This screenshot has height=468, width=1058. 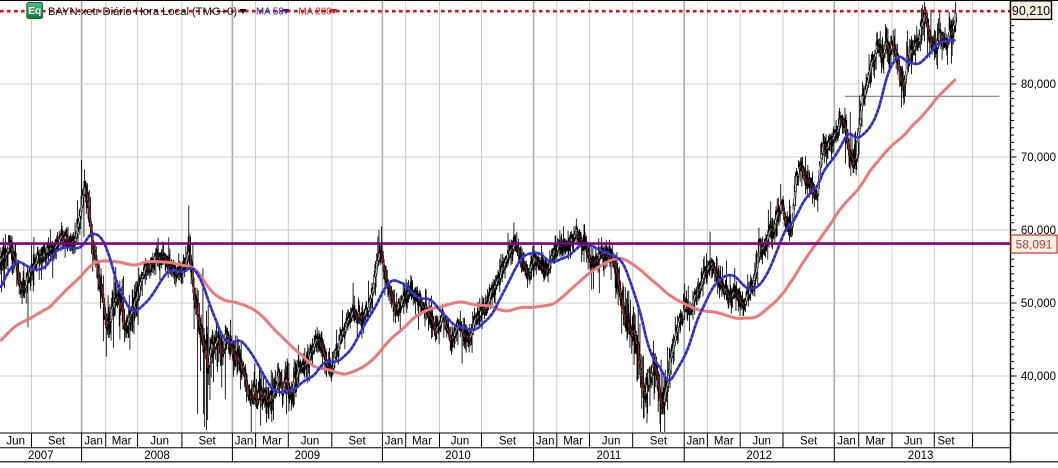 I want to click on svg-text: 90,210, so click(x=1031, y=11).